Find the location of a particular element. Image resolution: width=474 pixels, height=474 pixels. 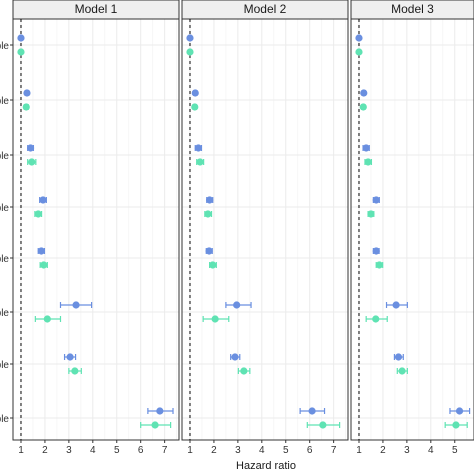

facet-title: Model 2 is located at coordinates (265, 9).